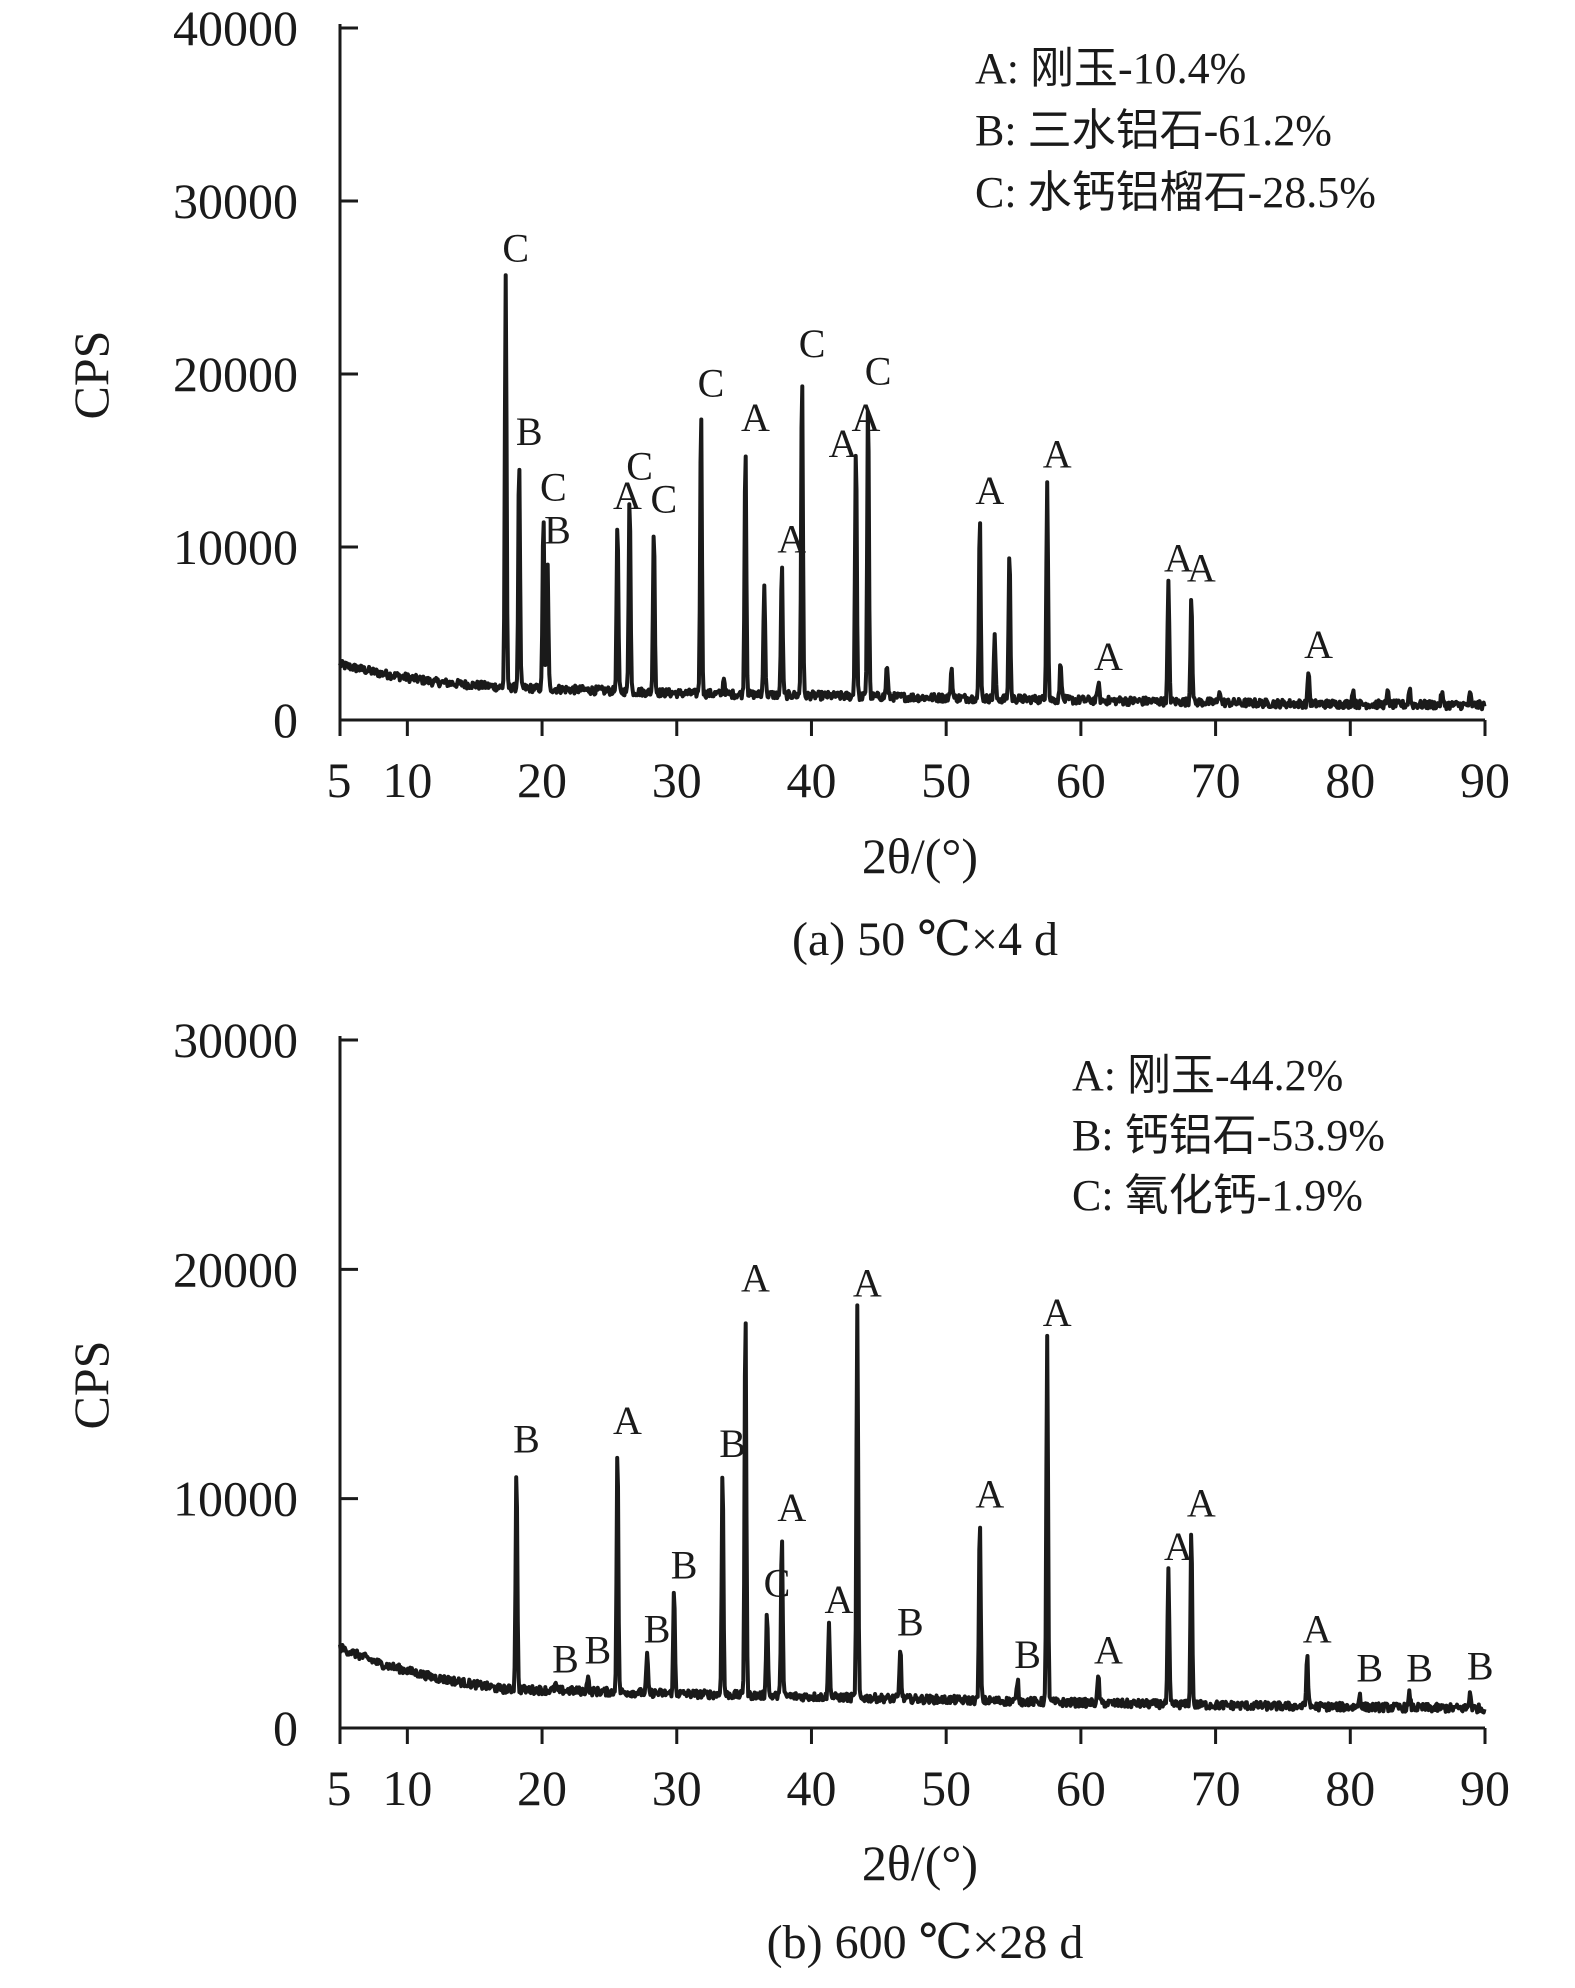 The height and width of the screenshot is (1988, 1575). What do you see at coordinates (1175, 192) in the screenshot?
I see `panel-a-legend-entry-c: C: 水钙铝榴石-28.5%` at bounding box center [1175, 192].